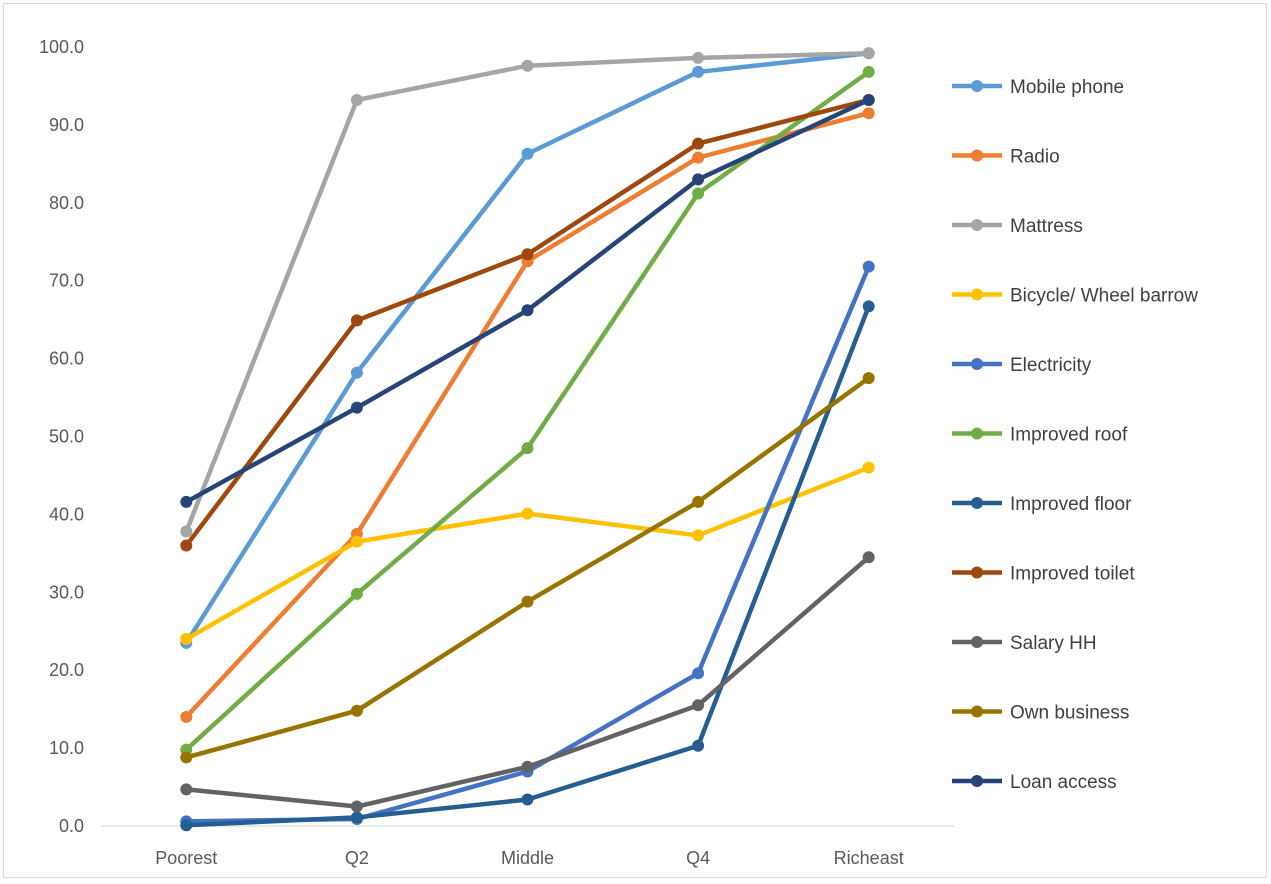  Describe the element at coordinates (1071, 504) in the screenshot. I see `legend-label: Improved floor` at that location.